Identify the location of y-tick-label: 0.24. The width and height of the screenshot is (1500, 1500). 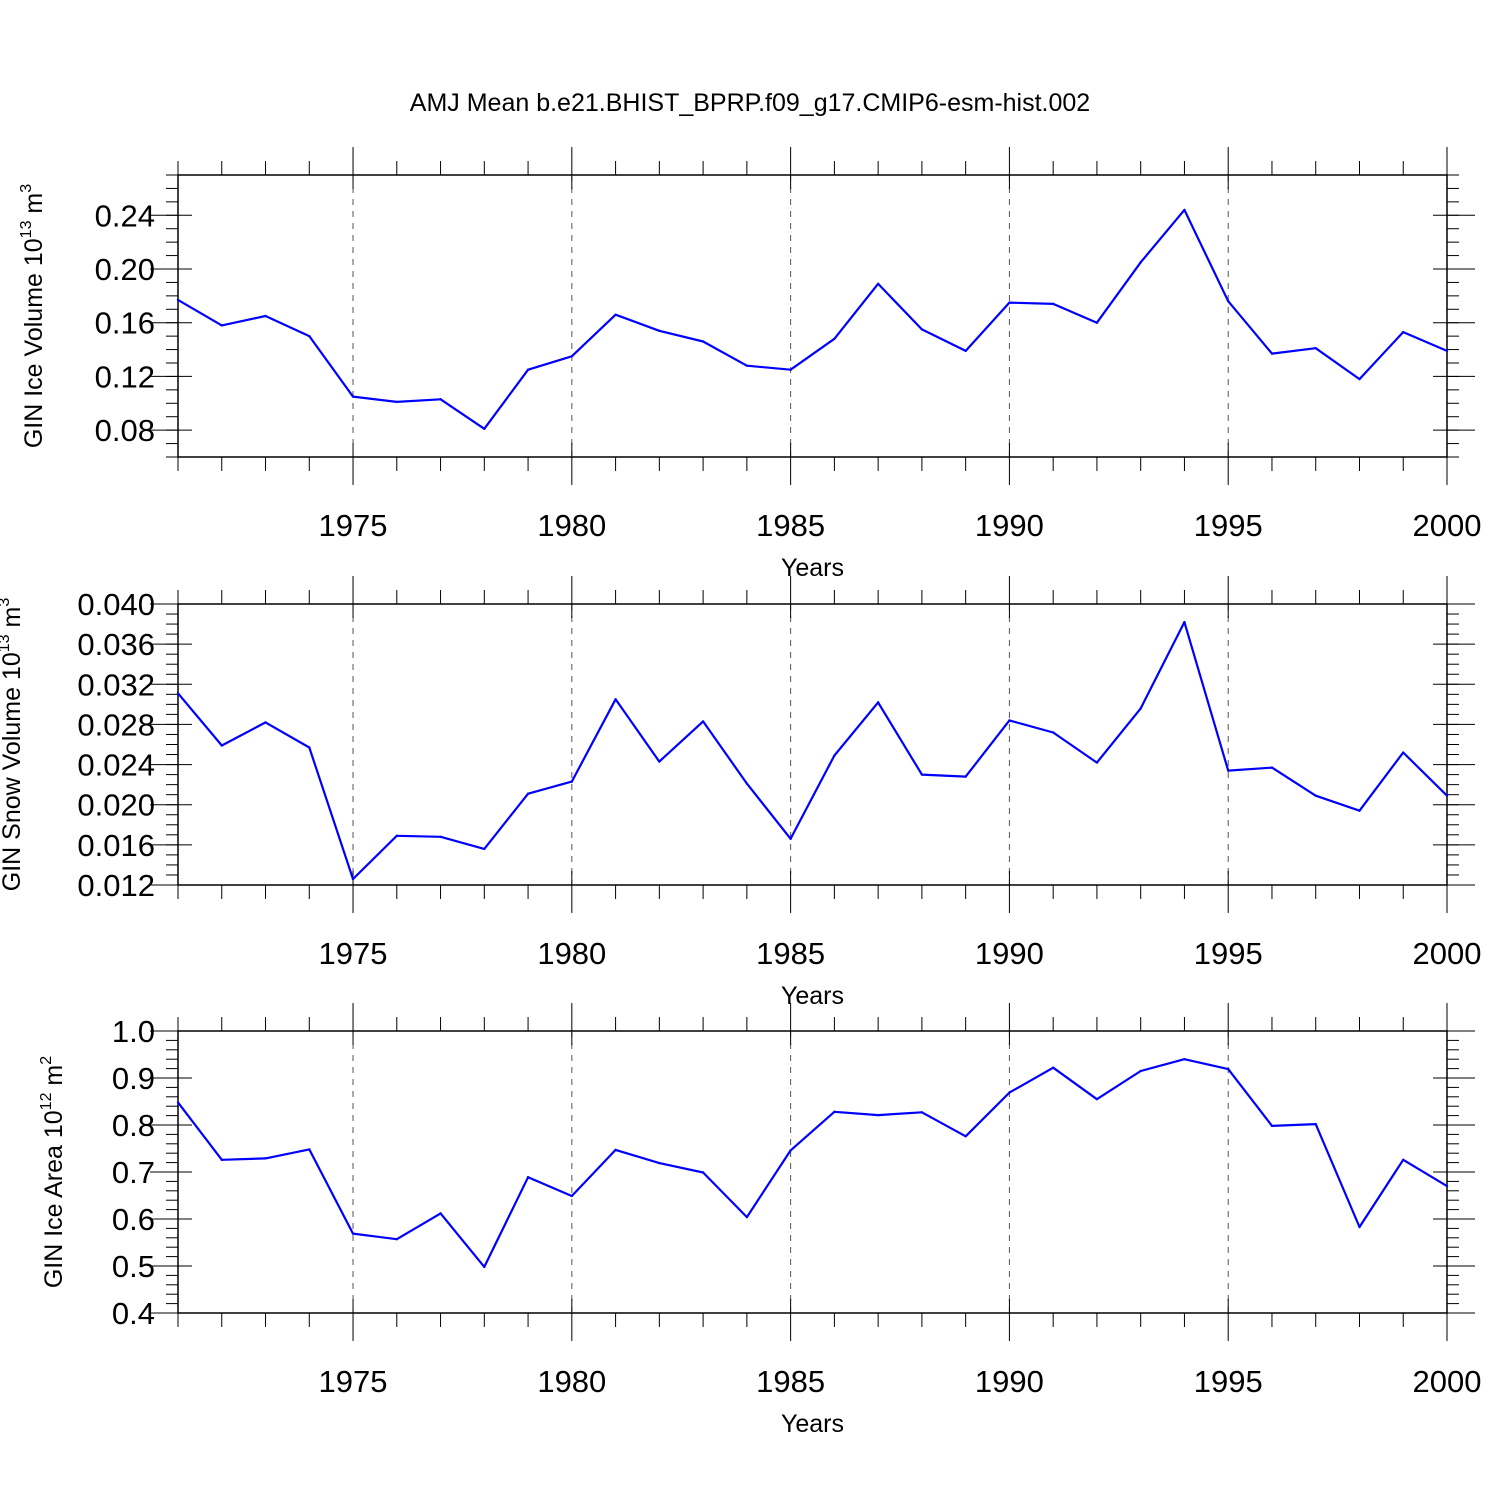
(125, 215).